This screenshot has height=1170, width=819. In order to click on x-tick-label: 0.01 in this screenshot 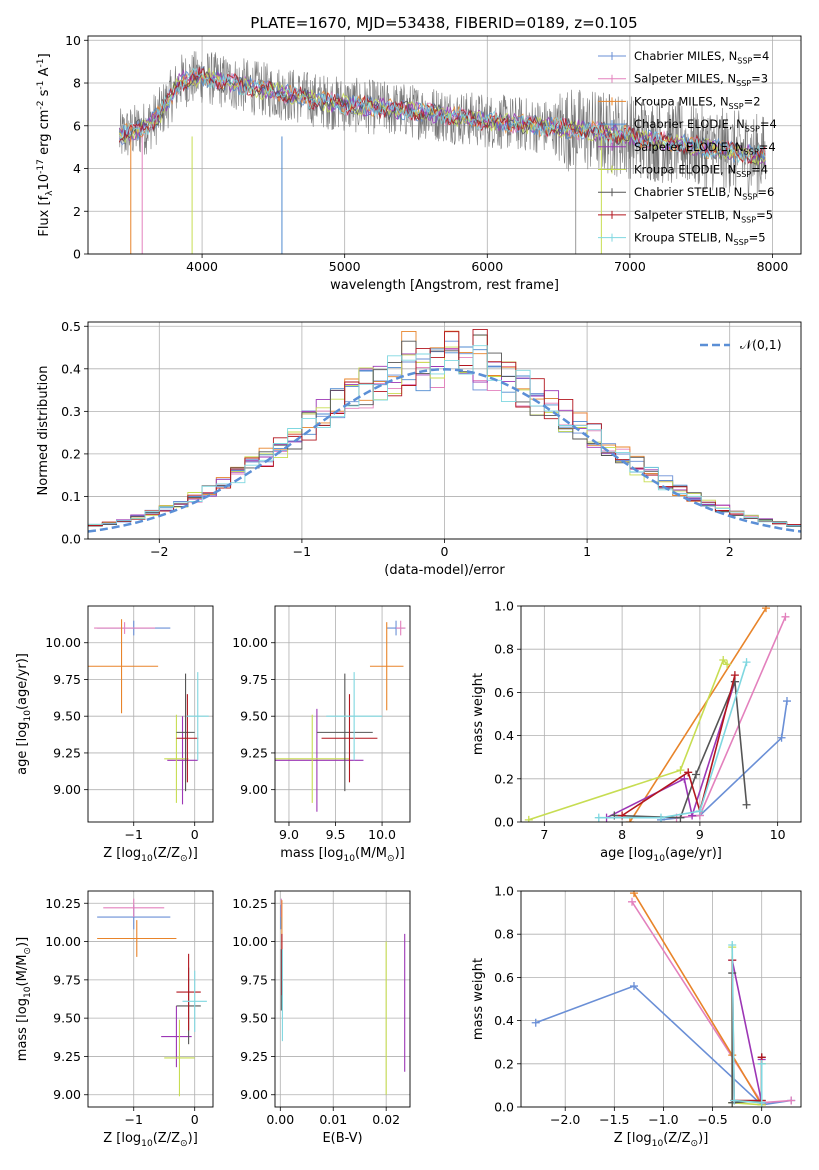, I will do `click(333, 1119)`.